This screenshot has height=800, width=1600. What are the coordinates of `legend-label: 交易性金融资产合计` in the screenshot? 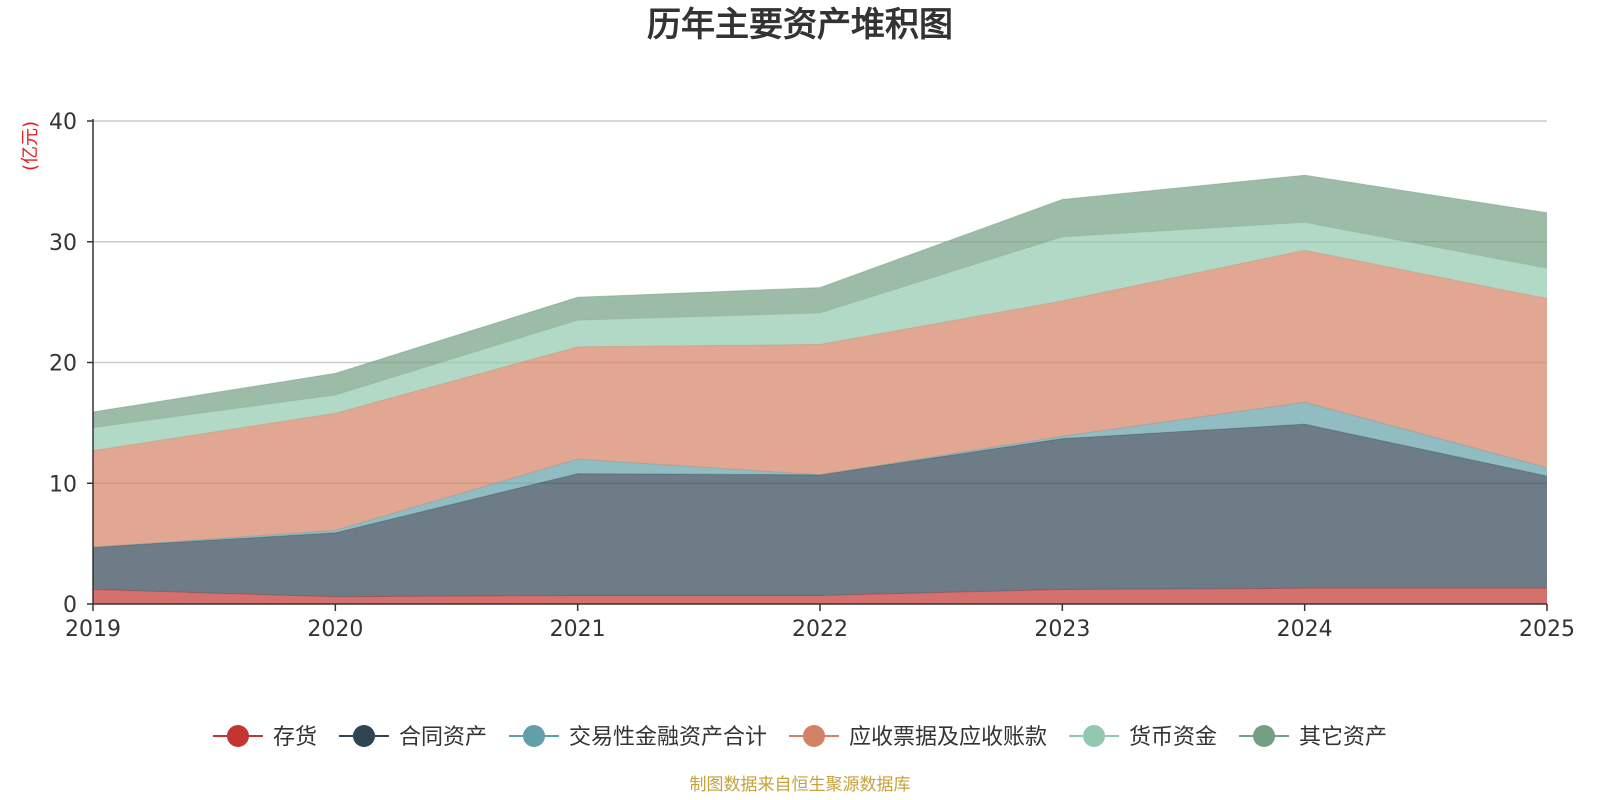 It's located at (668, 737).